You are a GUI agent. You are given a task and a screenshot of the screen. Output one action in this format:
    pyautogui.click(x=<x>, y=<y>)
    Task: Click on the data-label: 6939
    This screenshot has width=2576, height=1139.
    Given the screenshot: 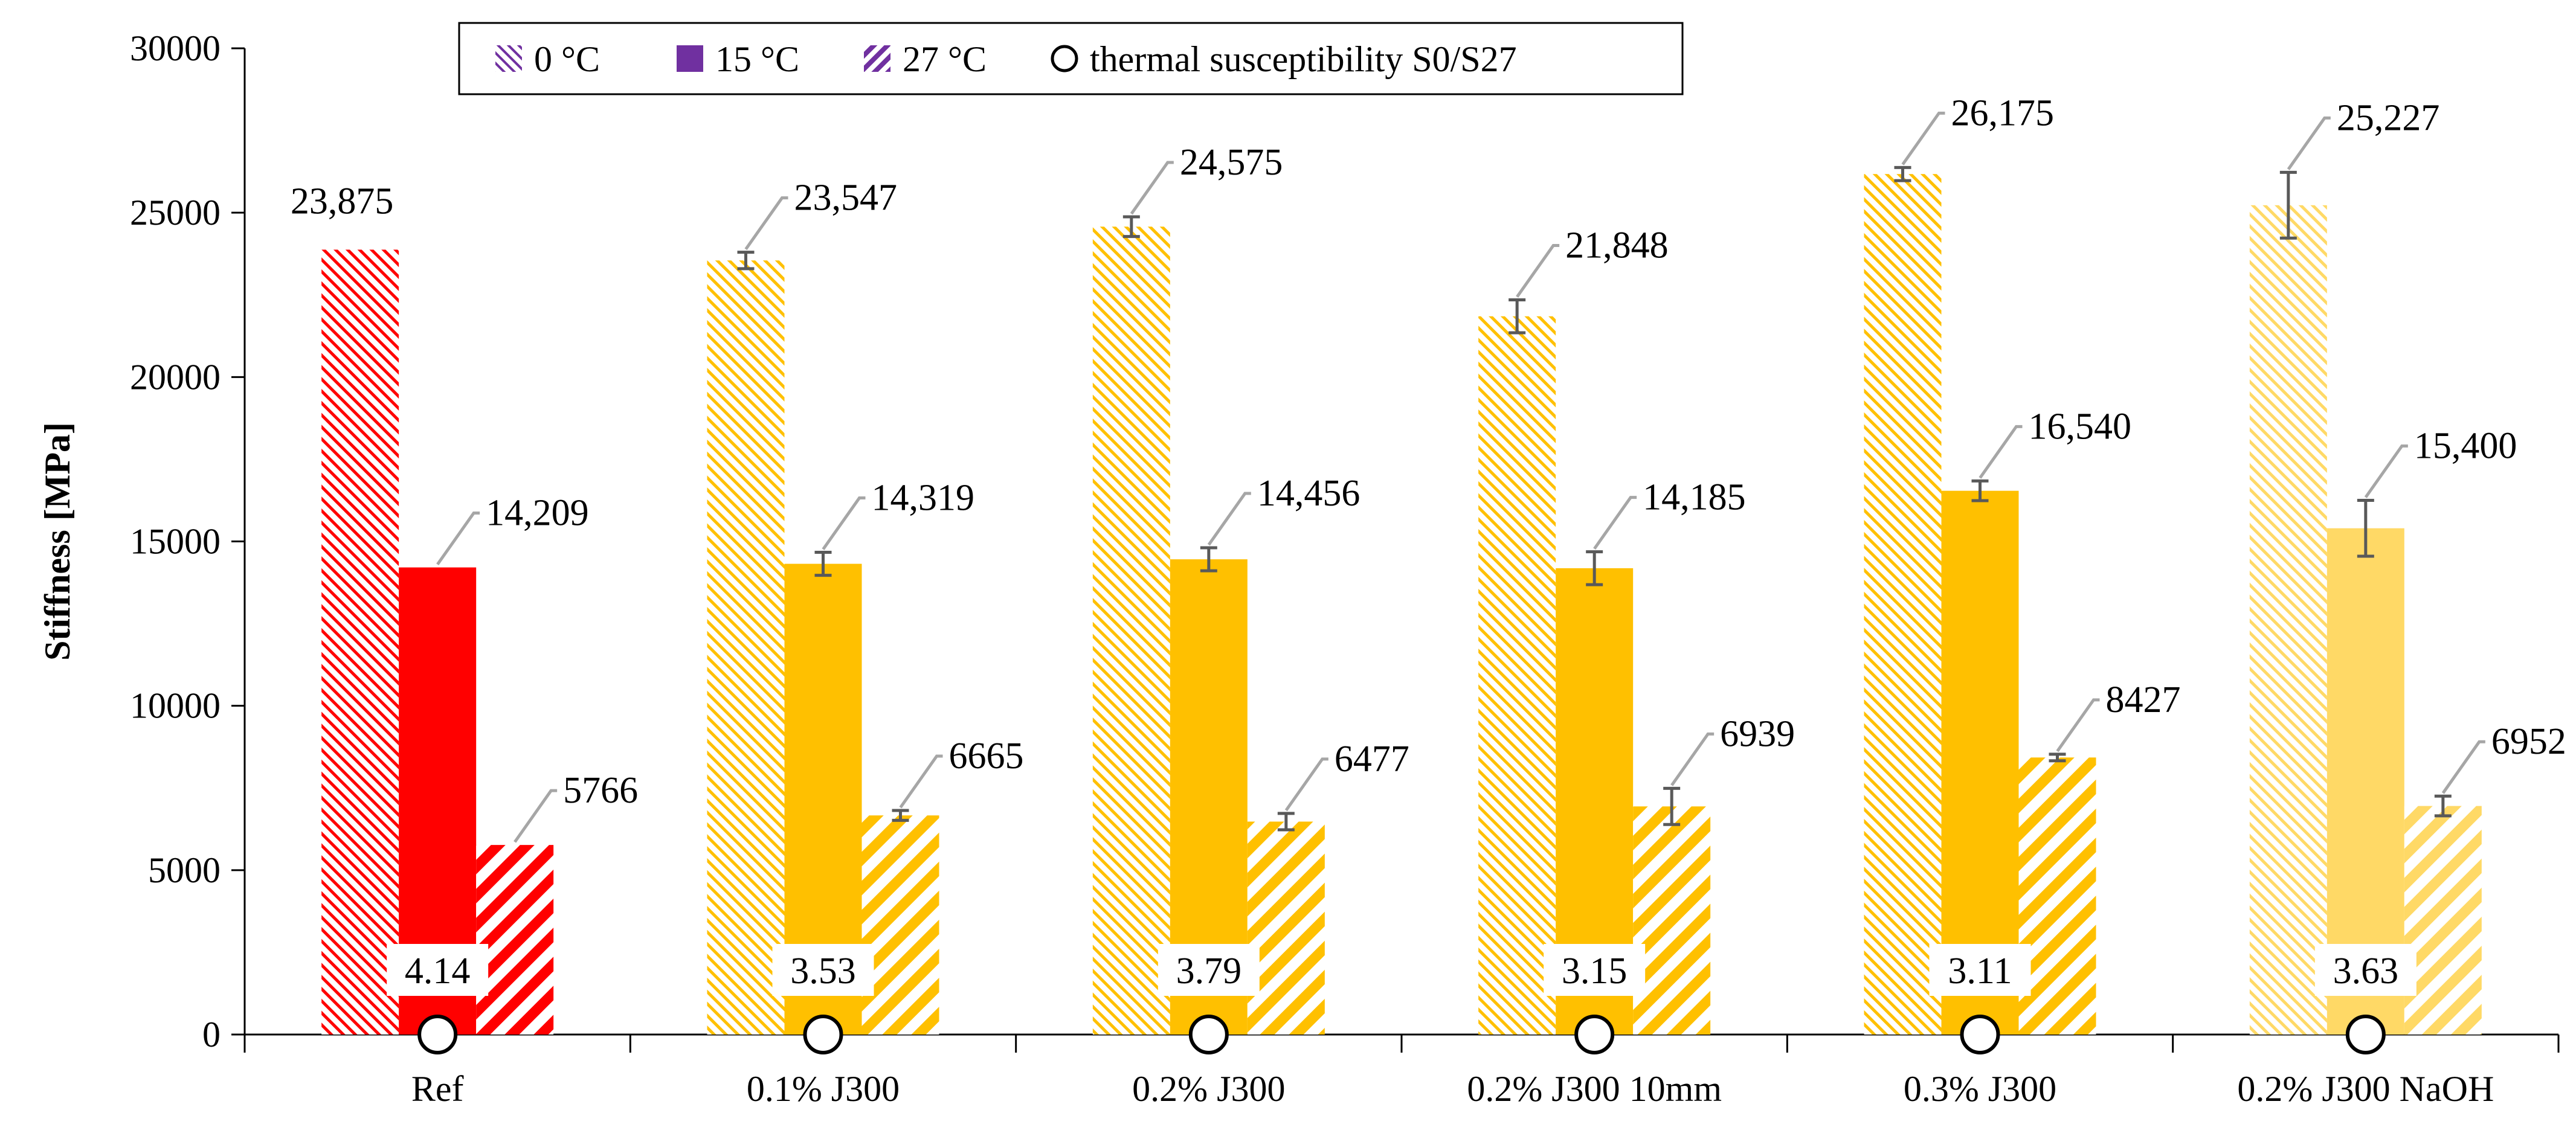 What is the action you would take?
    pyautogui.click(x=1757, y=733)
    